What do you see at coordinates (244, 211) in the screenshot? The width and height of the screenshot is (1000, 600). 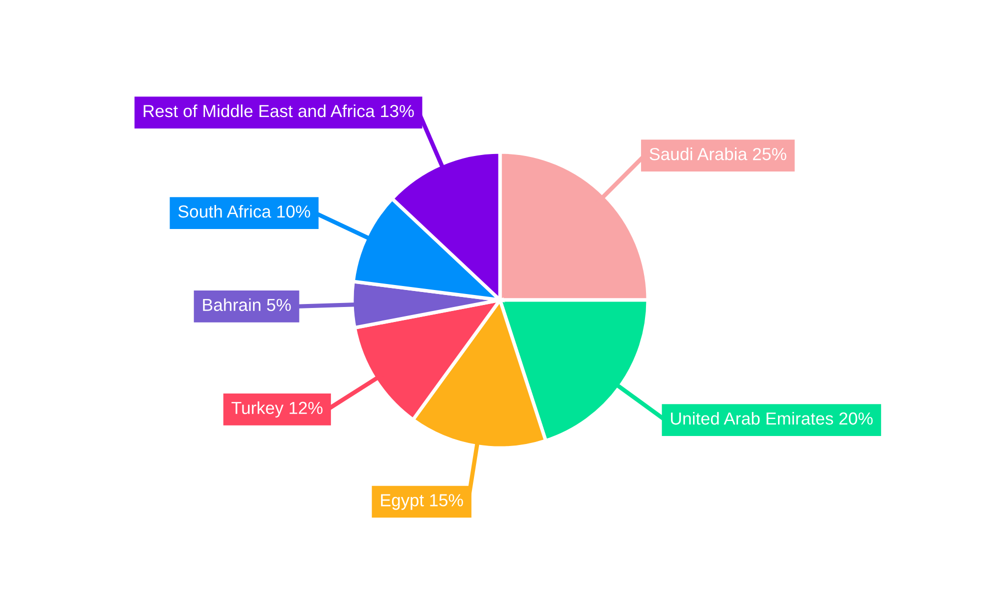 I see `slice-label: South Africa 10%` at bounding box center [244, 211].